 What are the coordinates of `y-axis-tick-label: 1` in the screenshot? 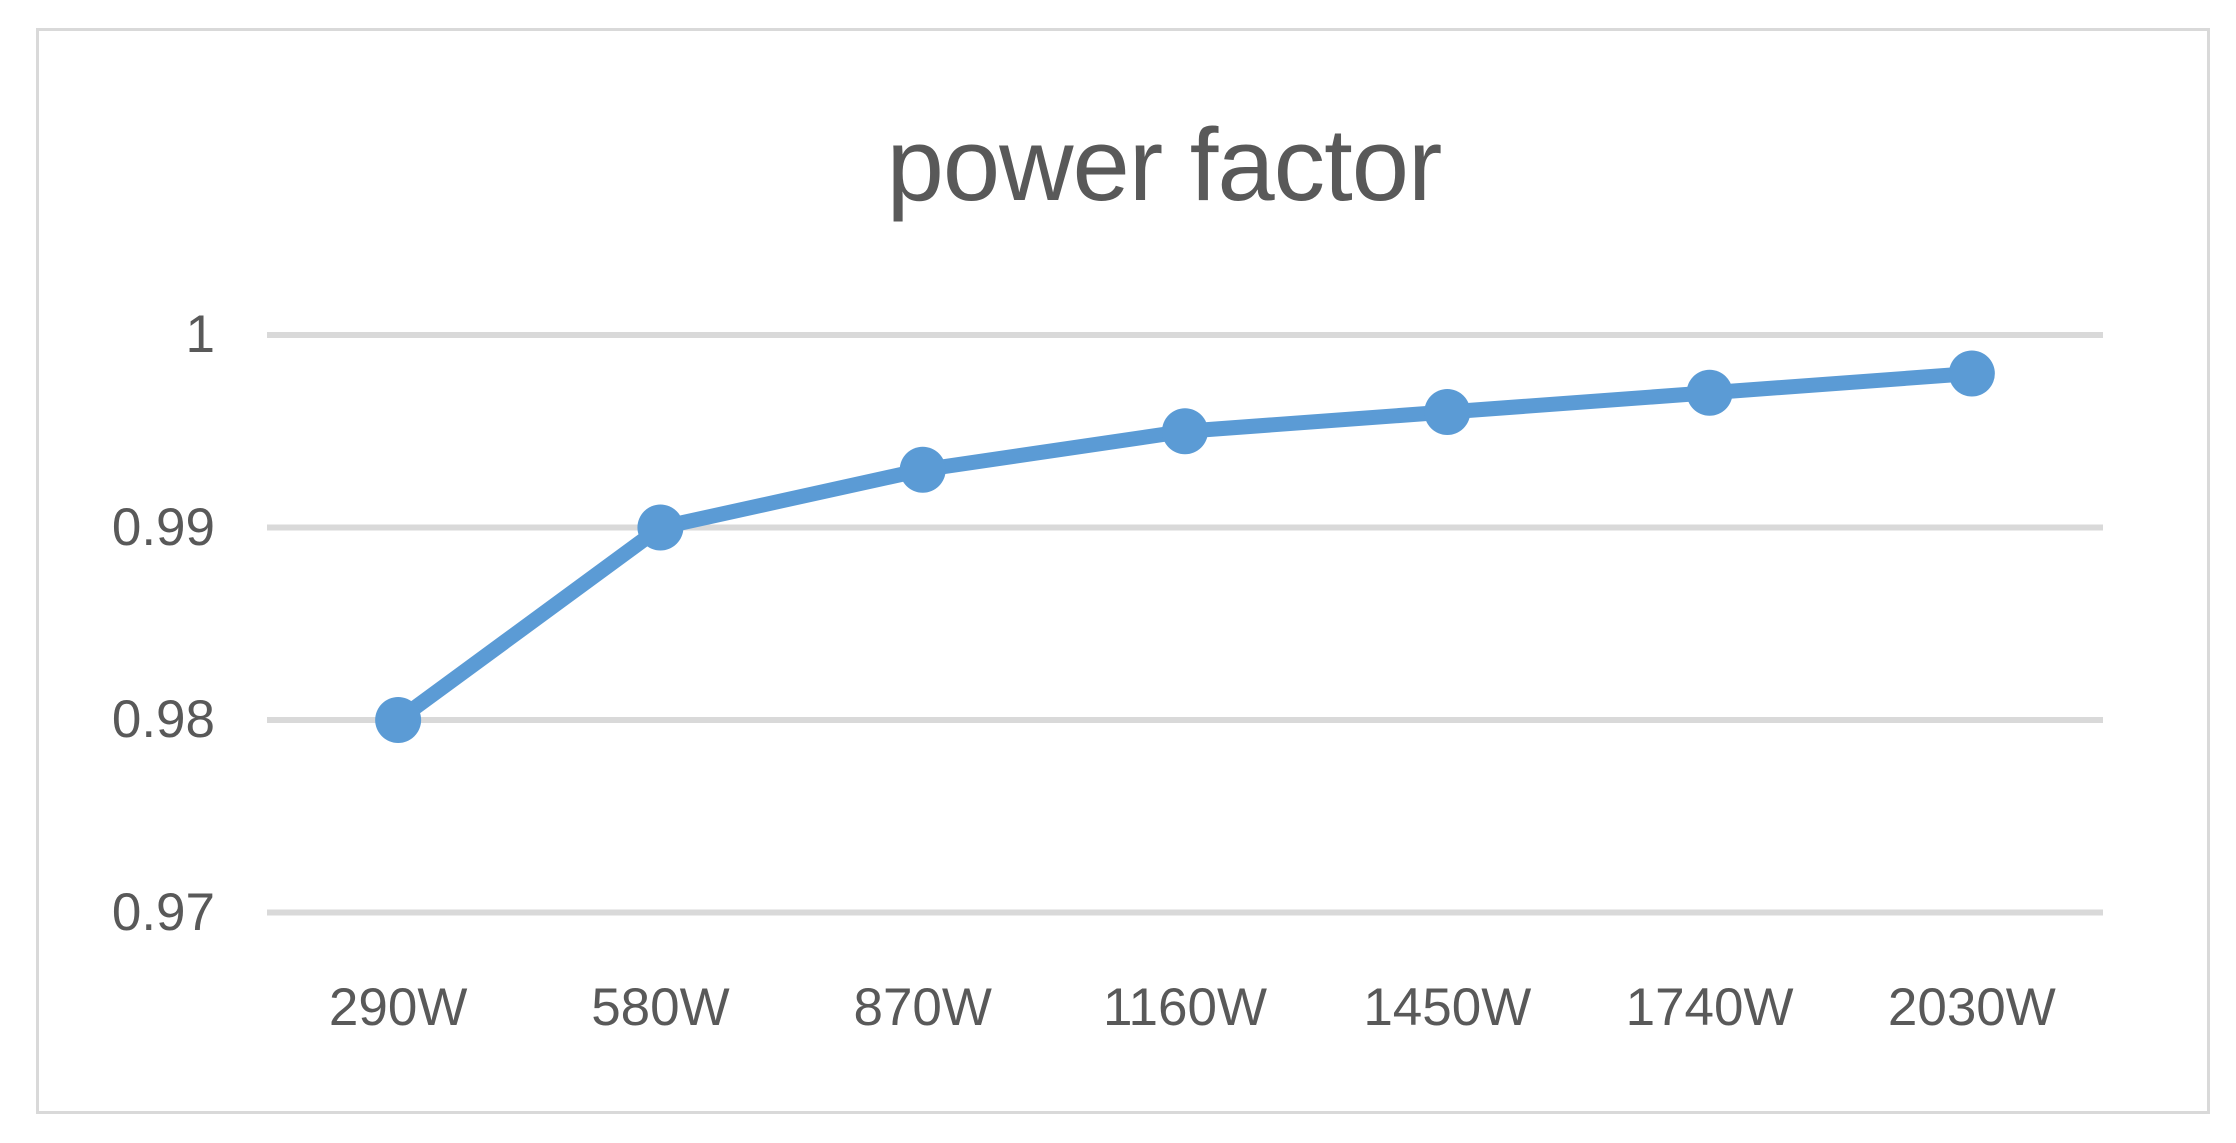 It's located at (200, 334).